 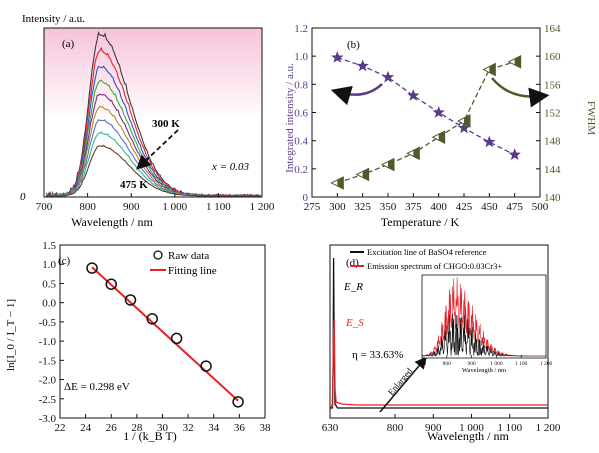 What do you see at coordinates (301, 114) in the screenshot?
I see `panel-b-ytick-left-label: 0.6` at bounding box center [301, 114].